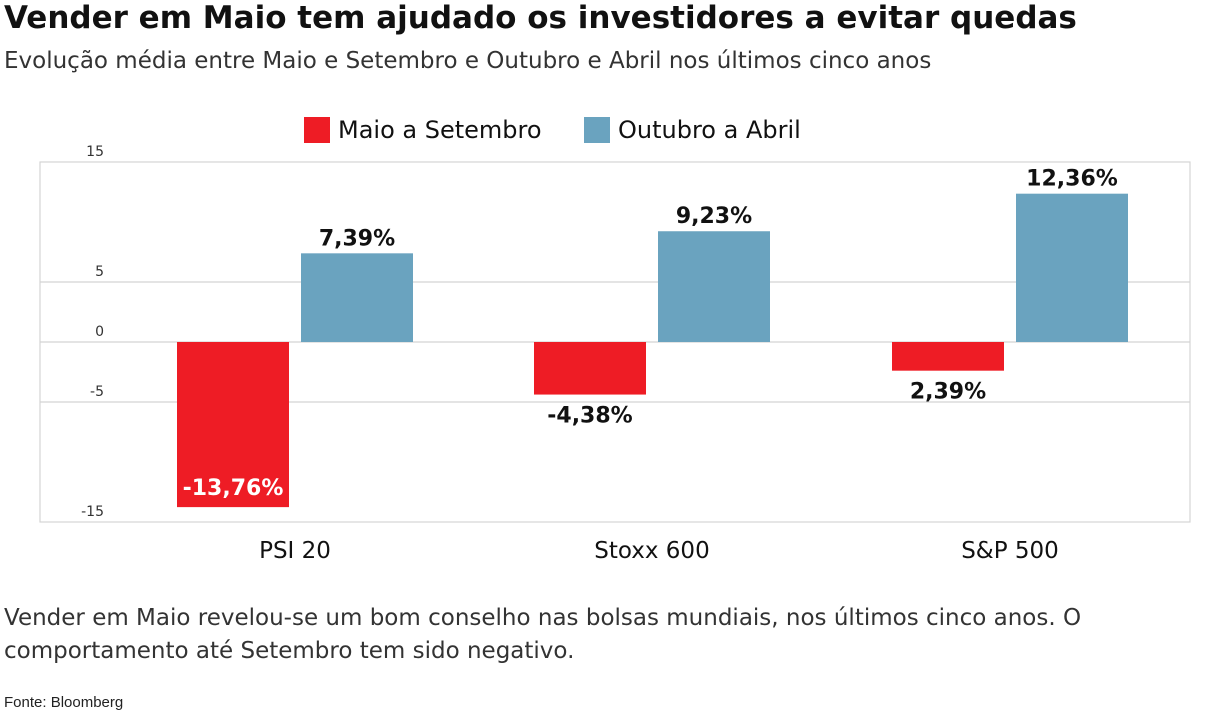  I want to click on data-label: 9,23%, so click(714, 216).